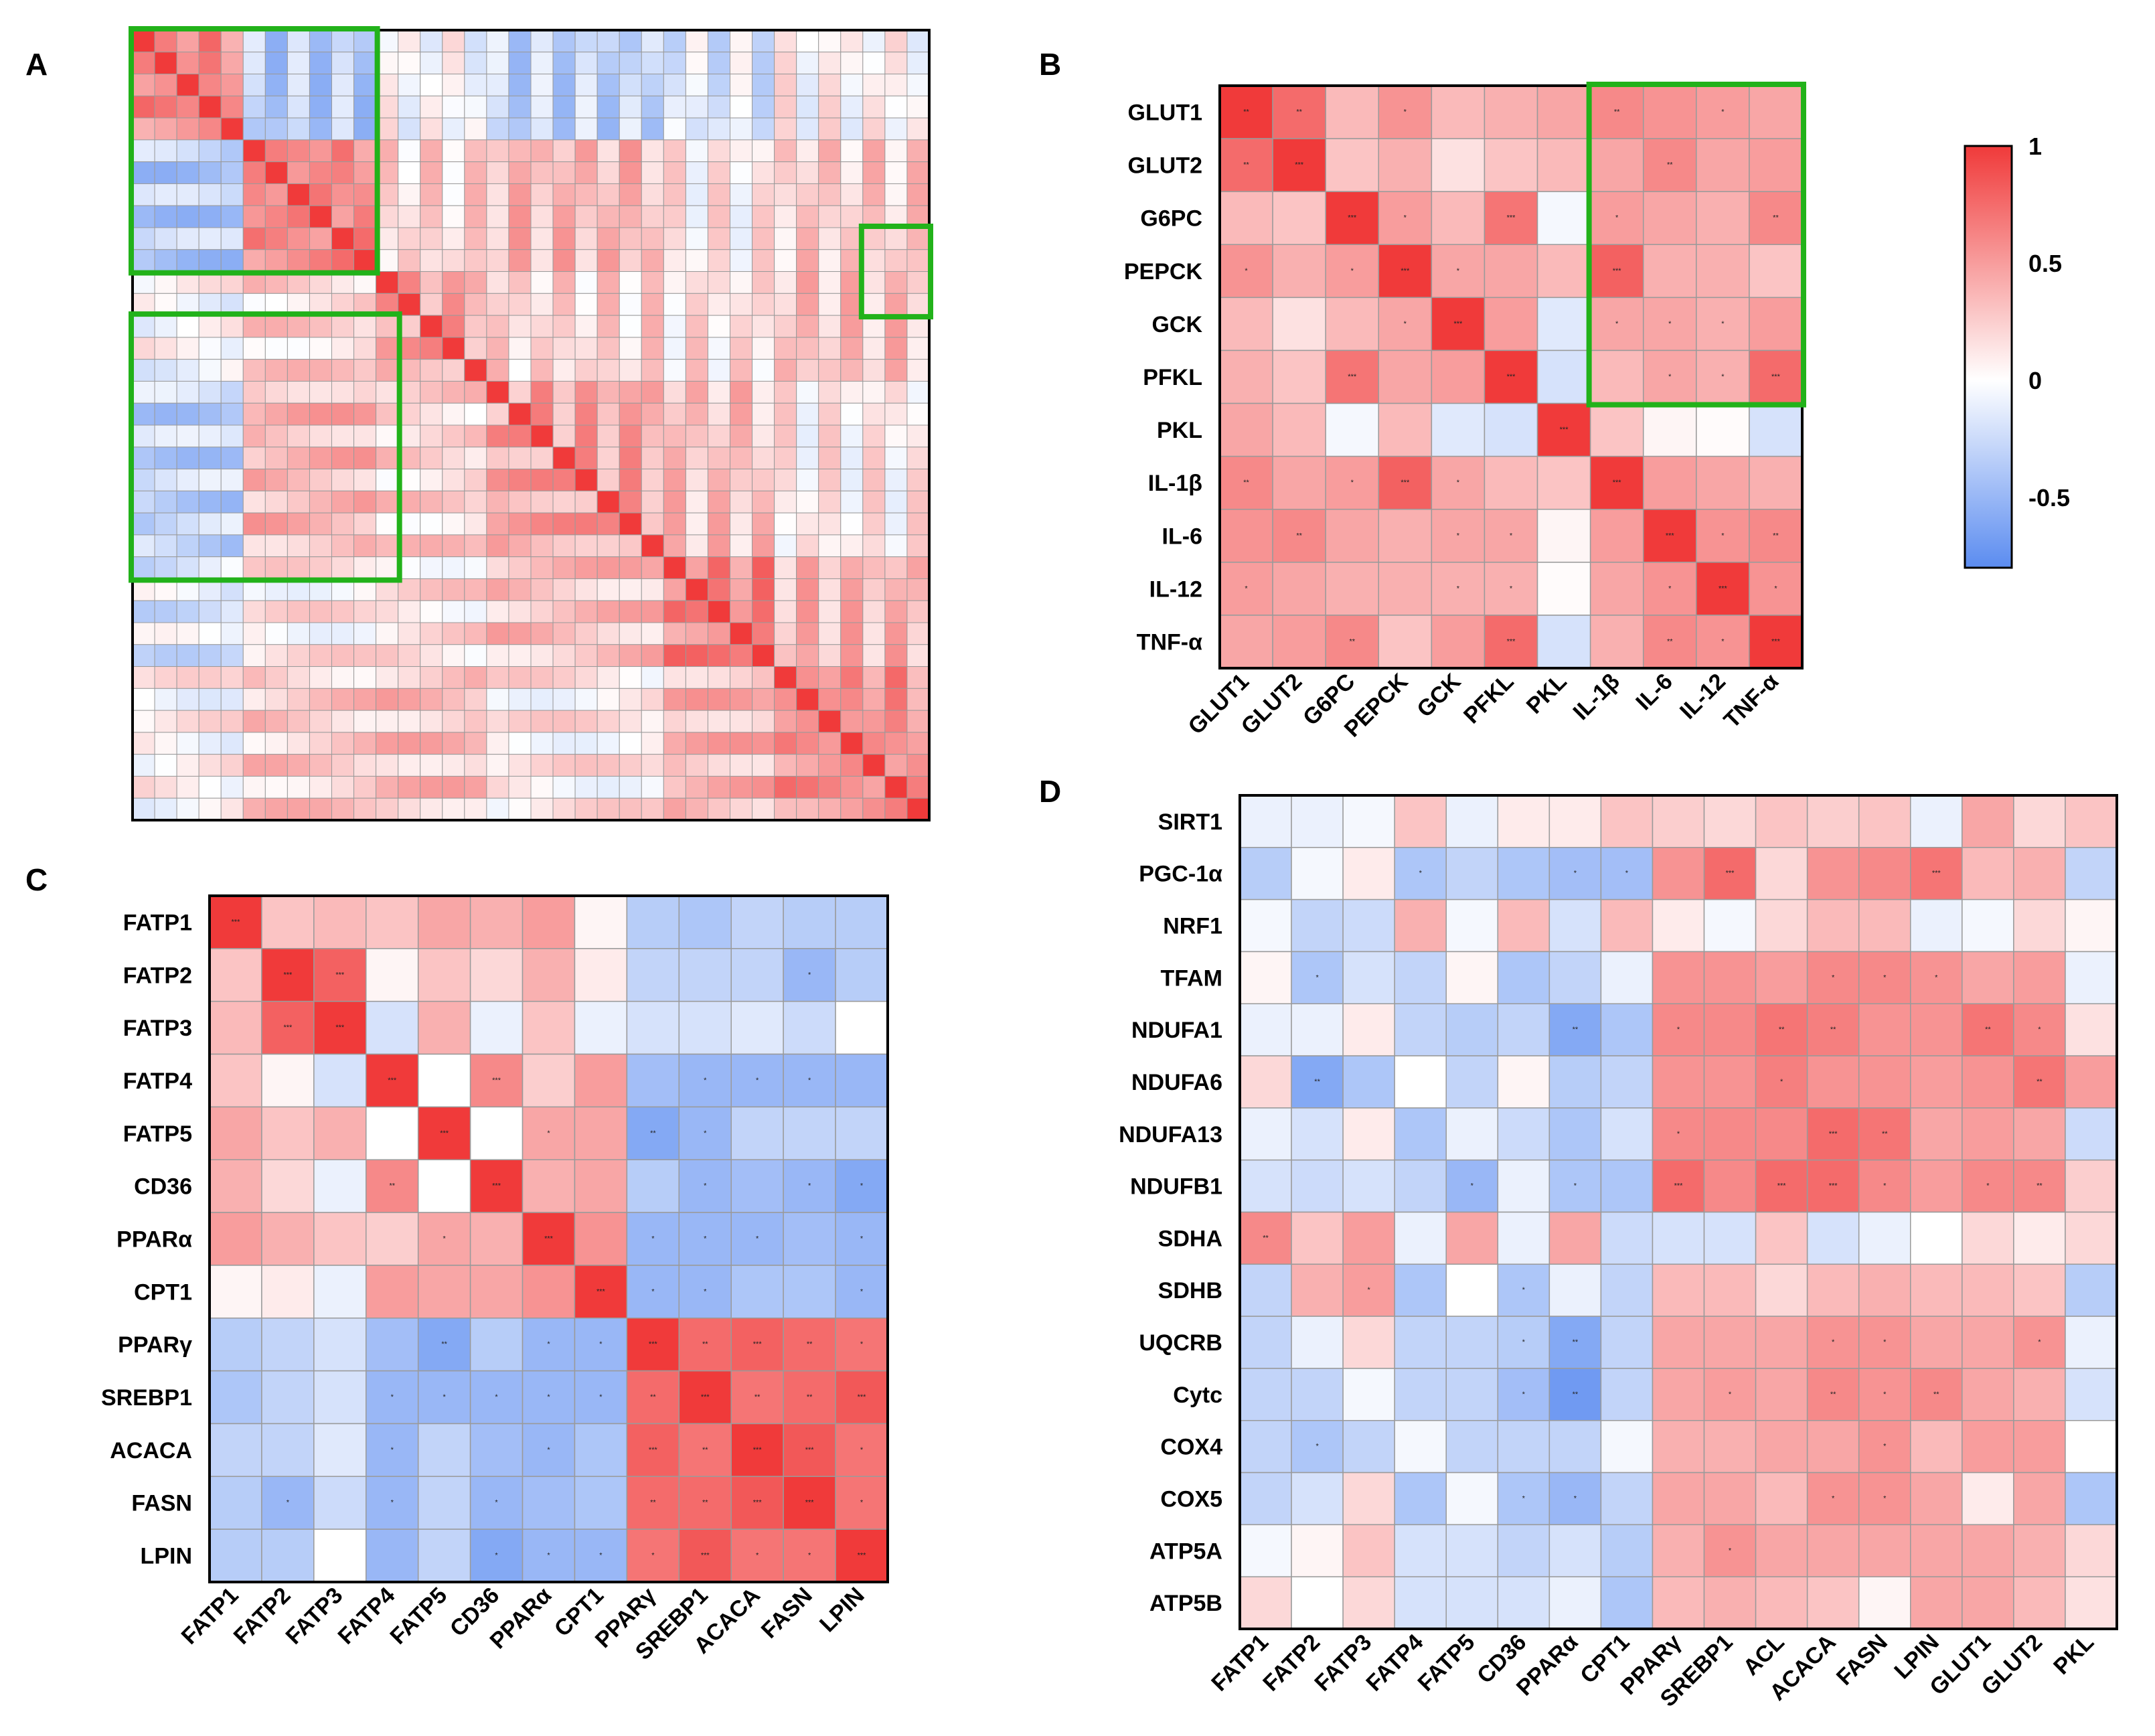 The height and width of the screenshot is (1736, 2155). Describe the element at coordinates (1239, 1663) in the screenshot. I see `col-label-fatp1: FATP1` at that location.